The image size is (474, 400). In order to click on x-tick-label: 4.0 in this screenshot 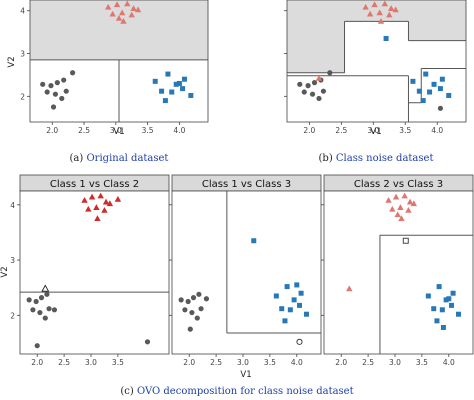, I will do `click(297, 362)`.